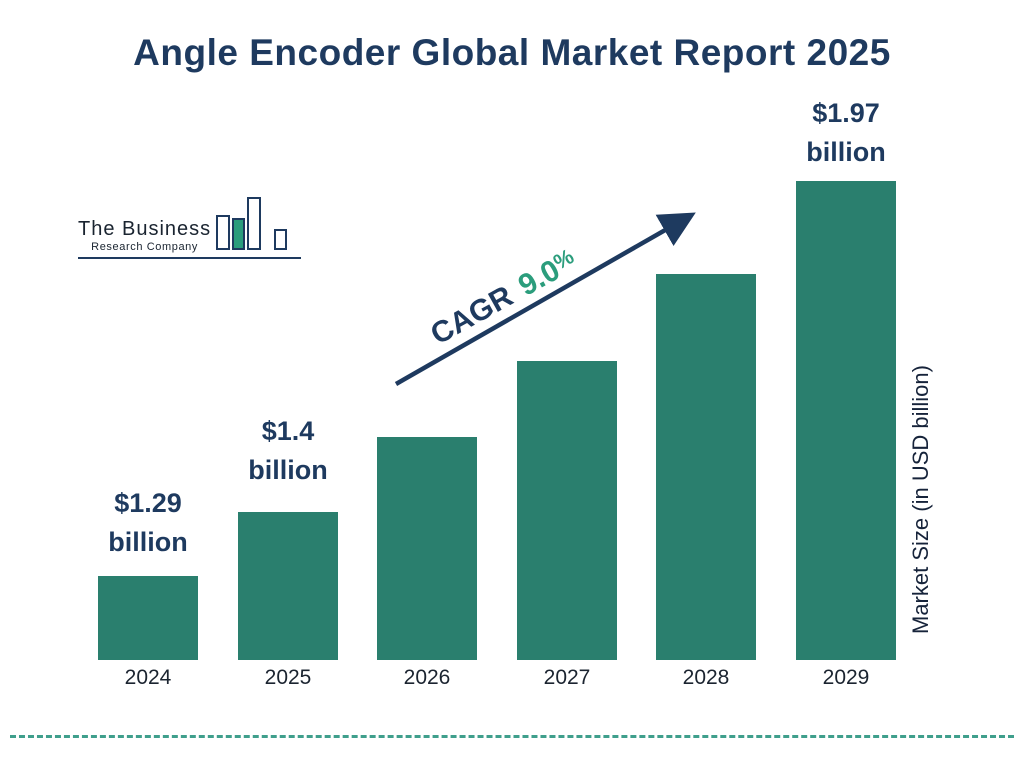 This screenshot has width=1024, height=768. I want to click on x-tick-2024: 2024, so click(148, 677).